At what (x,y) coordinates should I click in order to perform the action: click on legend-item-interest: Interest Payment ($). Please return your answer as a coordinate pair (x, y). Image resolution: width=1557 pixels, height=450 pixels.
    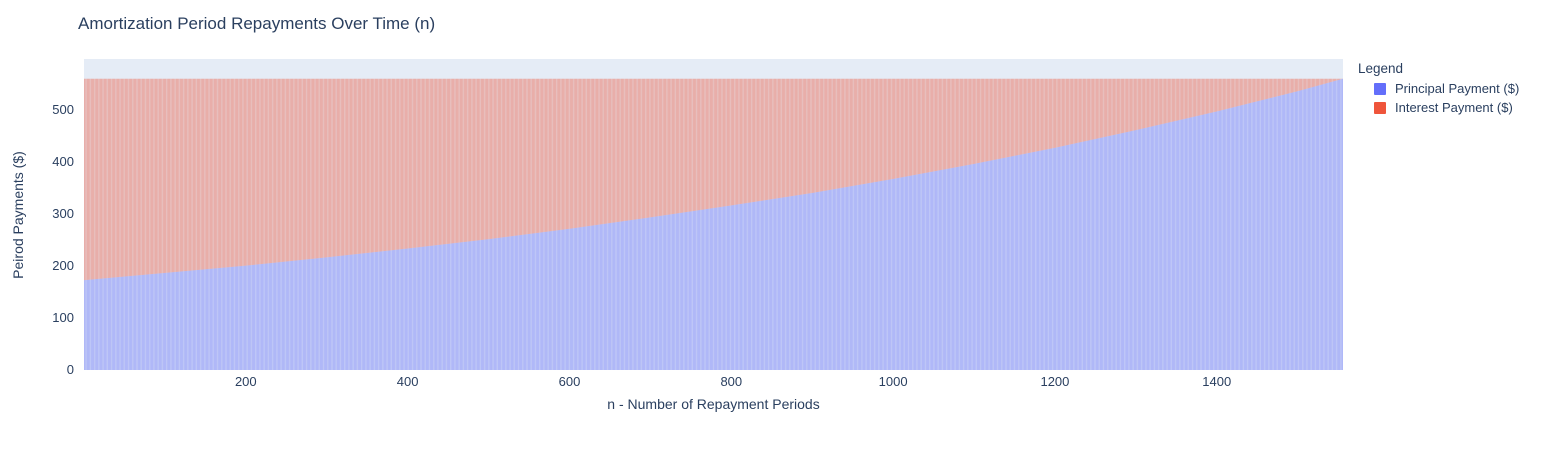
    Looking at the image, I should click on (1446, 107).